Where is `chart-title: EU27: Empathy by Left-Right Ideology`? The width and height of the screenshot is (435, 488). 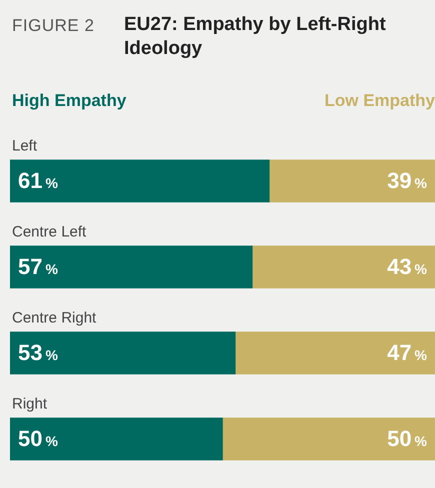
chart-title: EU27: Empathy by Left-Right Ideology is located at coordinates (255, 37).